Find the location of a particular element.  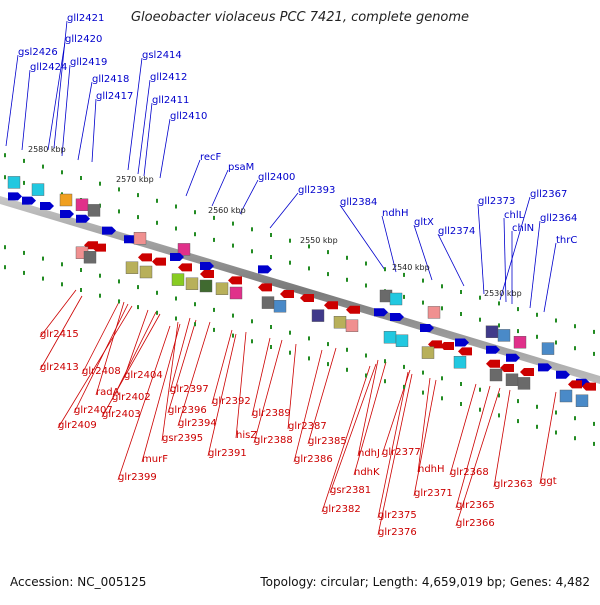

reverse-gene-label: glr2365 is located at coordinates (475, 505).